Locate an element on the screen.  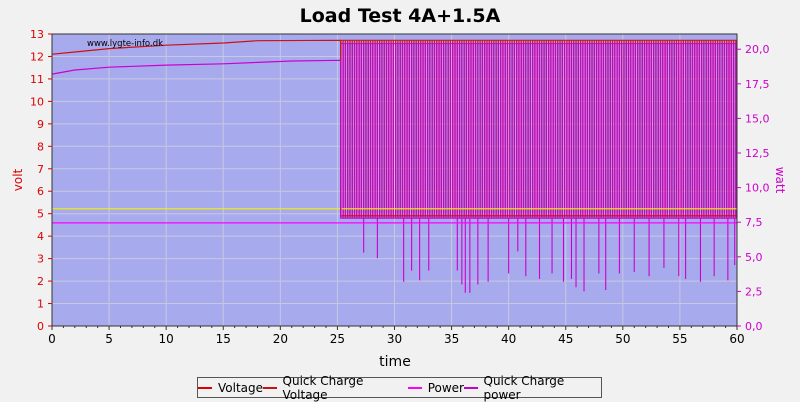
y-tick-label-right: 15,0 is located at coordinates (757, 118).